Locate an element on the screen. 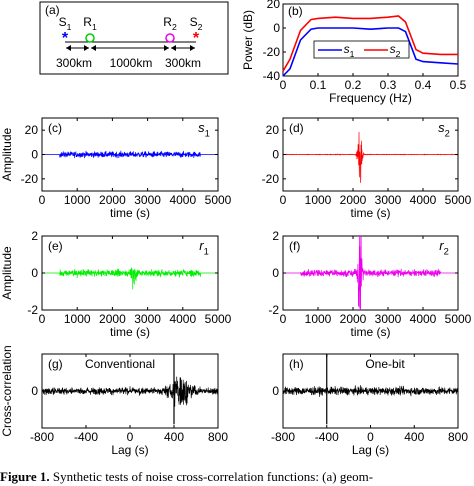  panel-tag: (h) is located at coordinates (296, 364).